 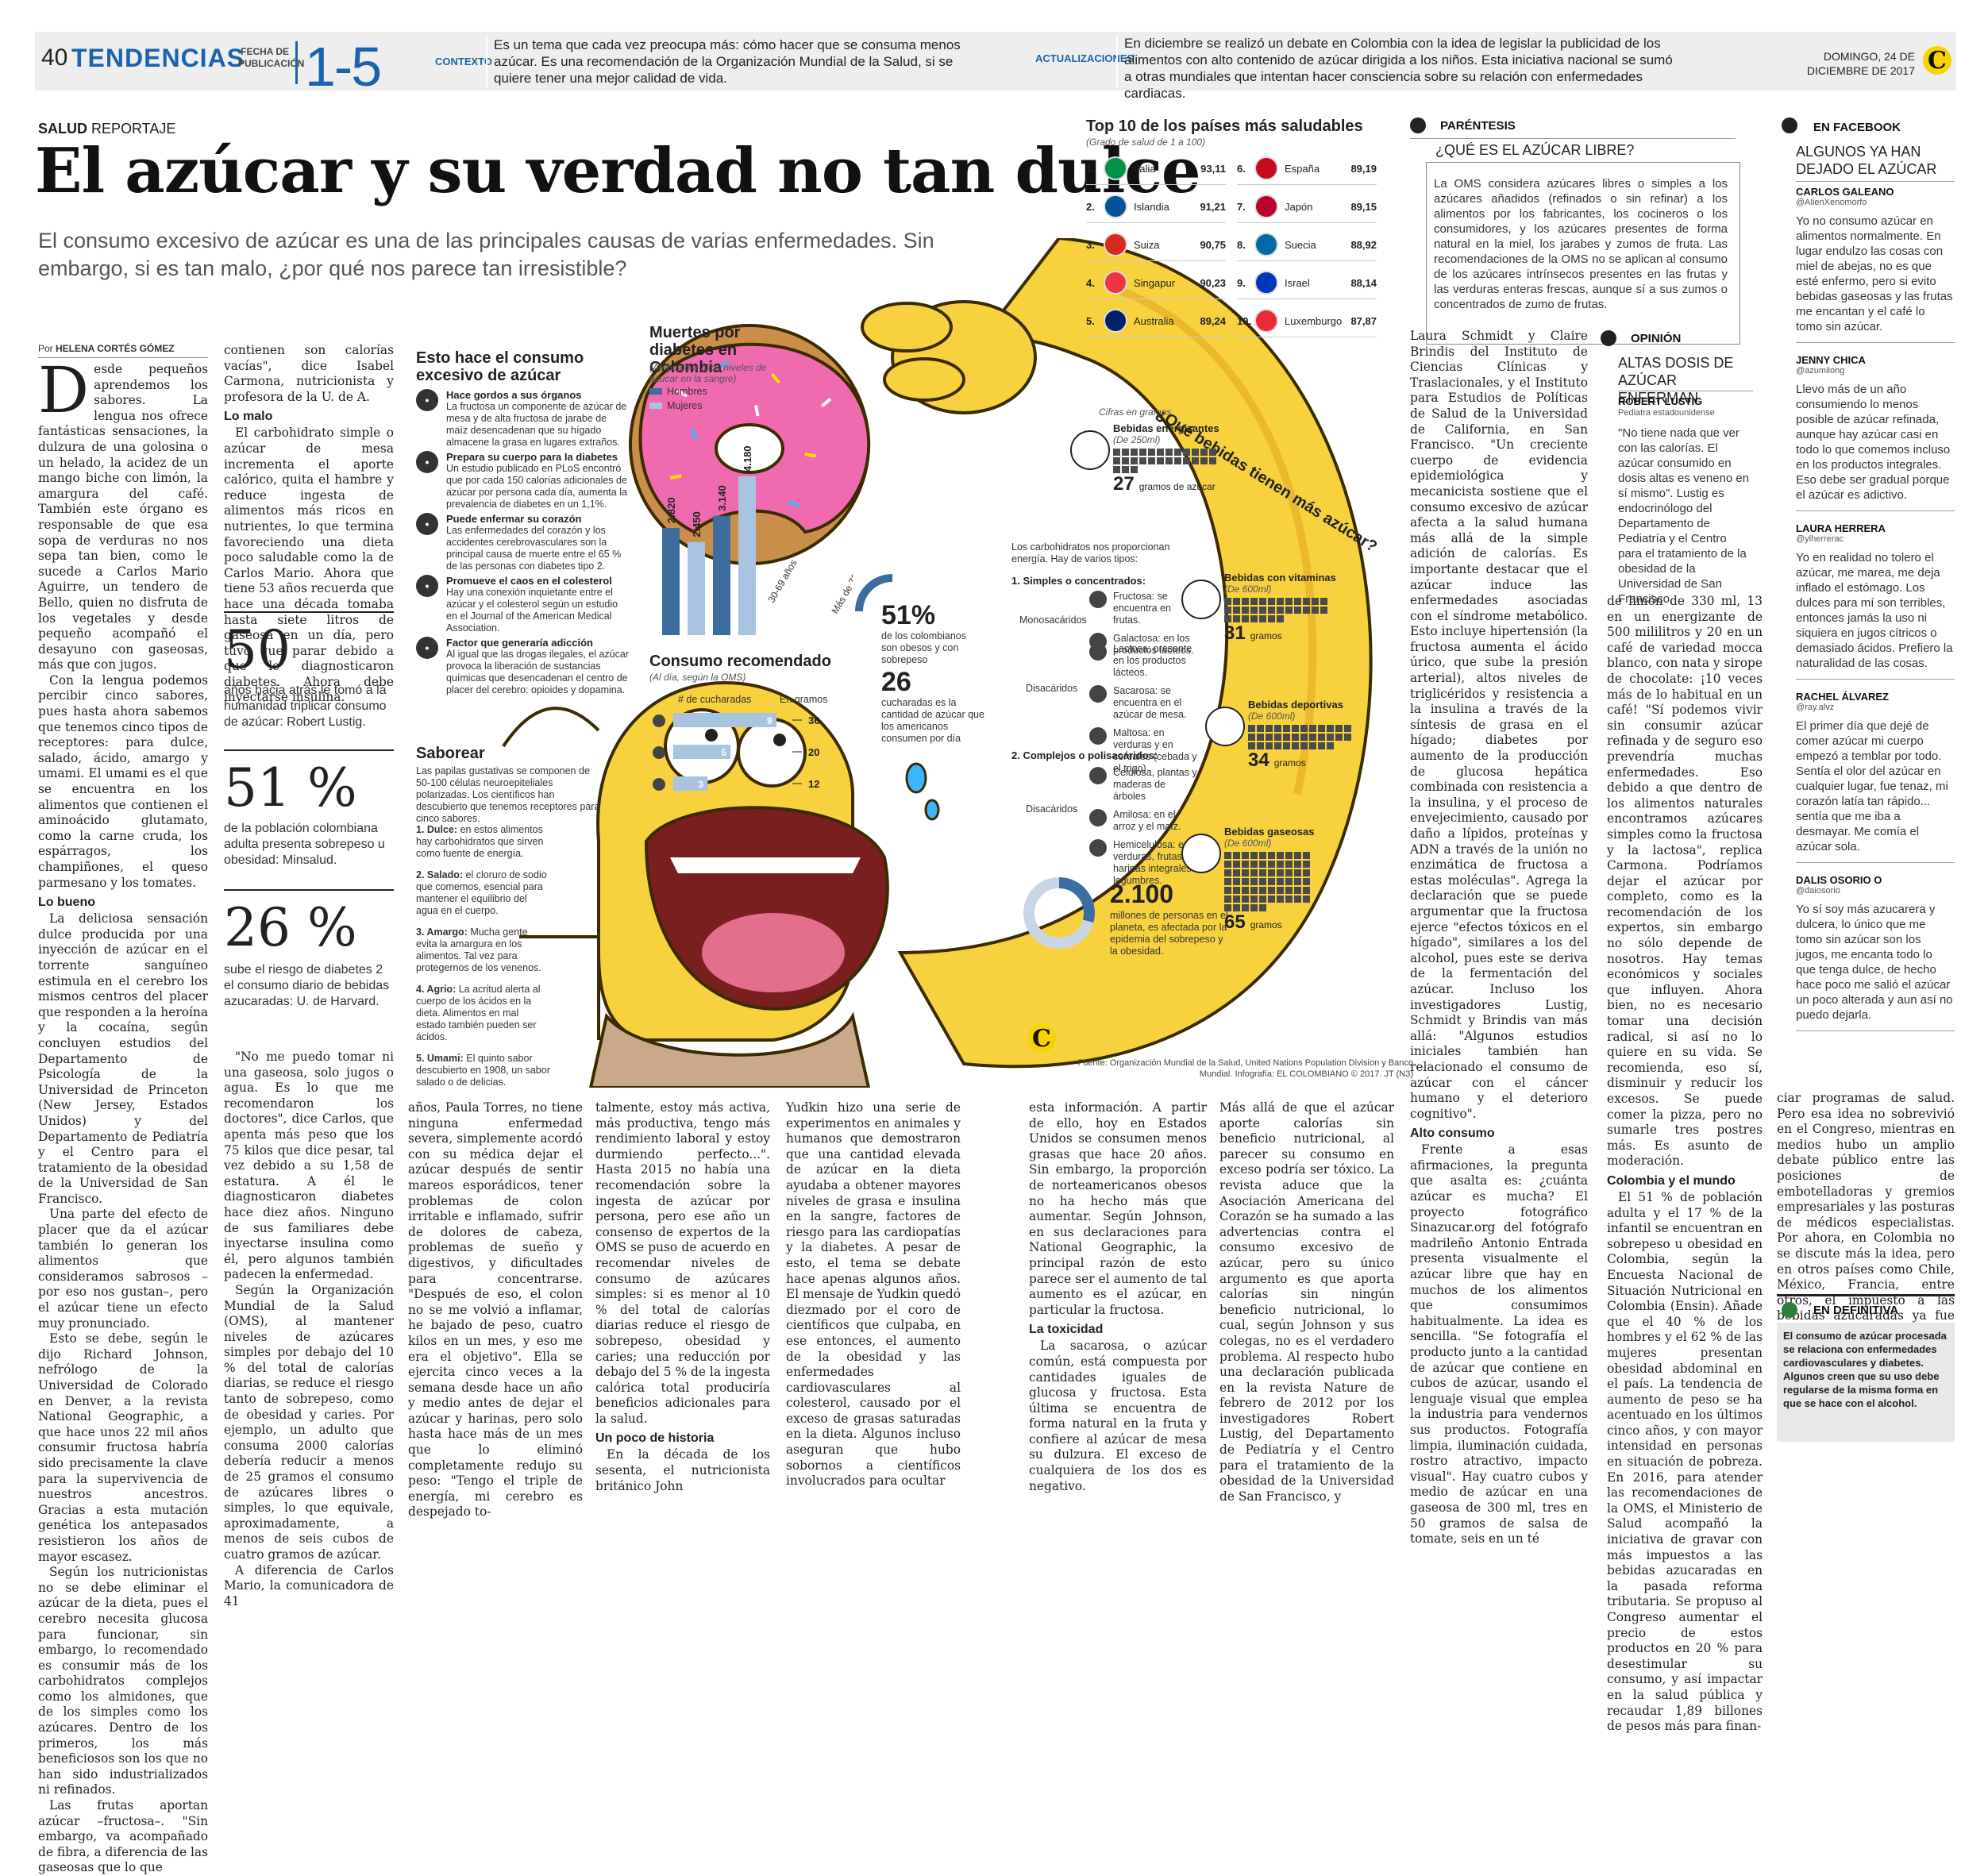 I want to click on drink-icon, so click(x=1201, y=854).